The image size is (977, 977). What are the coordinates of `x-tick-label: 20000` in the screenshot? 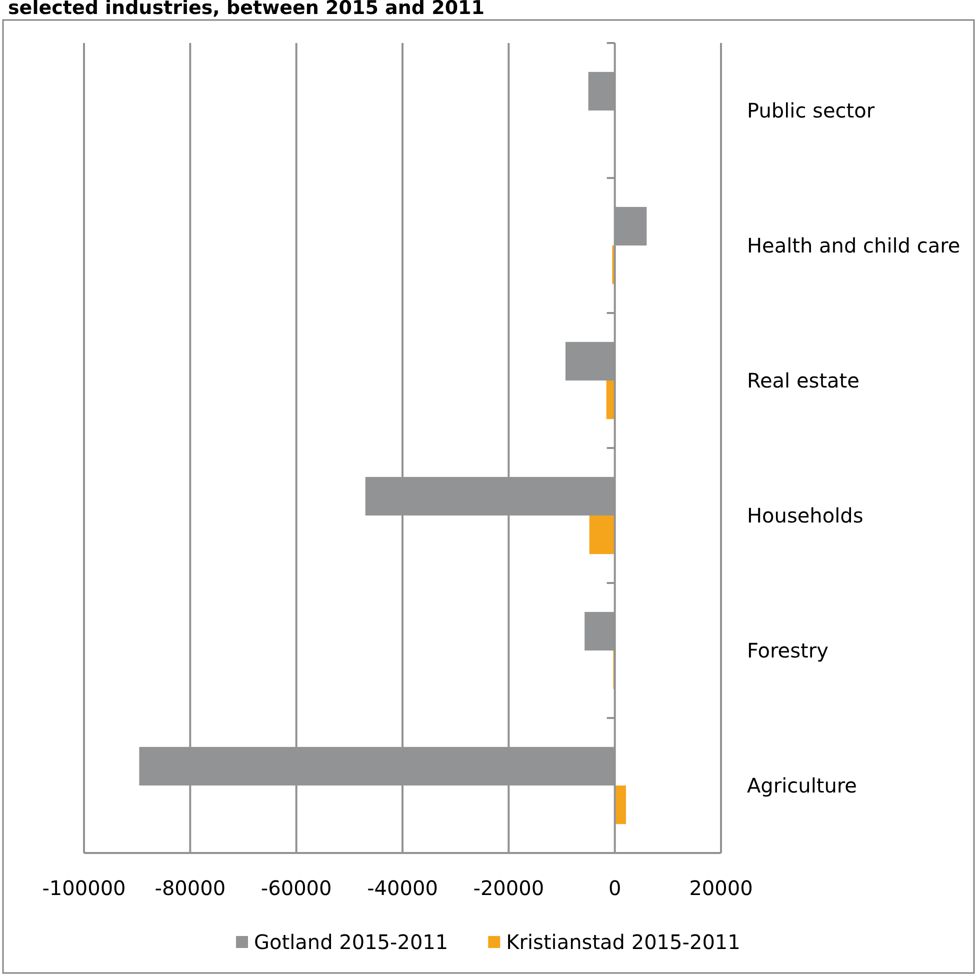 It's located at (721, 888).